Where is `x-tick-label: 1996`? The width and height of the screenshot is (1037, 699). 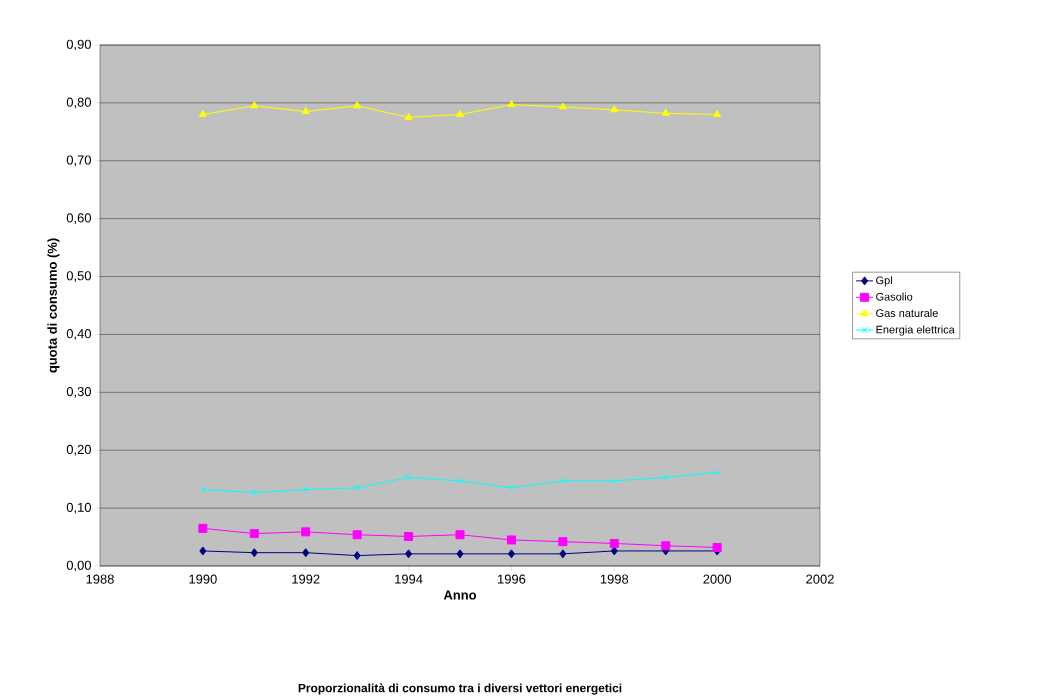
x-tick-label: 1996 is located at coordinates (512, 579).